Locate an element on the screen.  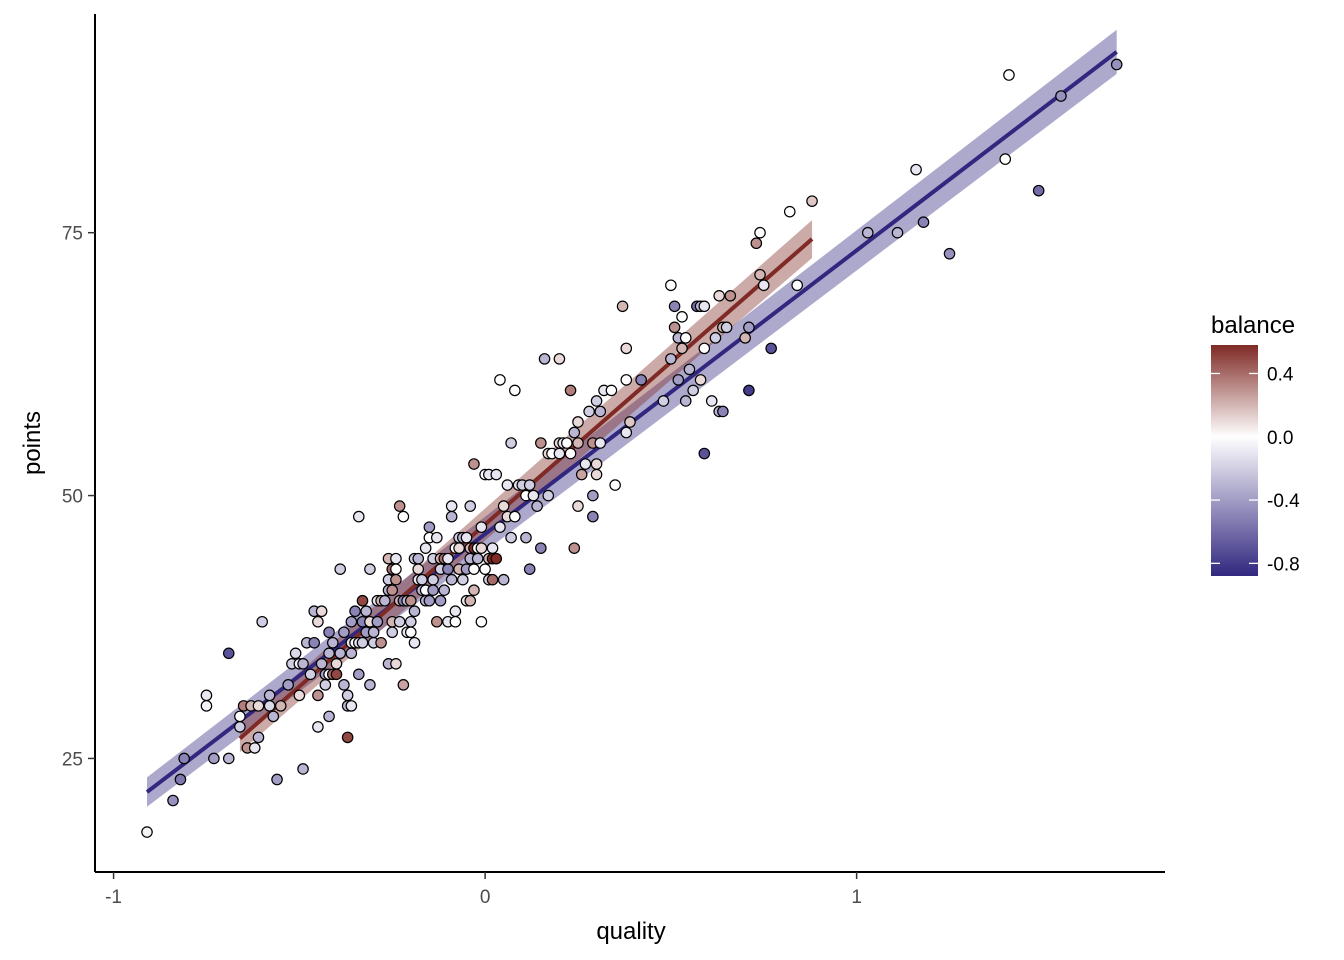
y-tick-label: 25 is located at coordinates (72, 759).